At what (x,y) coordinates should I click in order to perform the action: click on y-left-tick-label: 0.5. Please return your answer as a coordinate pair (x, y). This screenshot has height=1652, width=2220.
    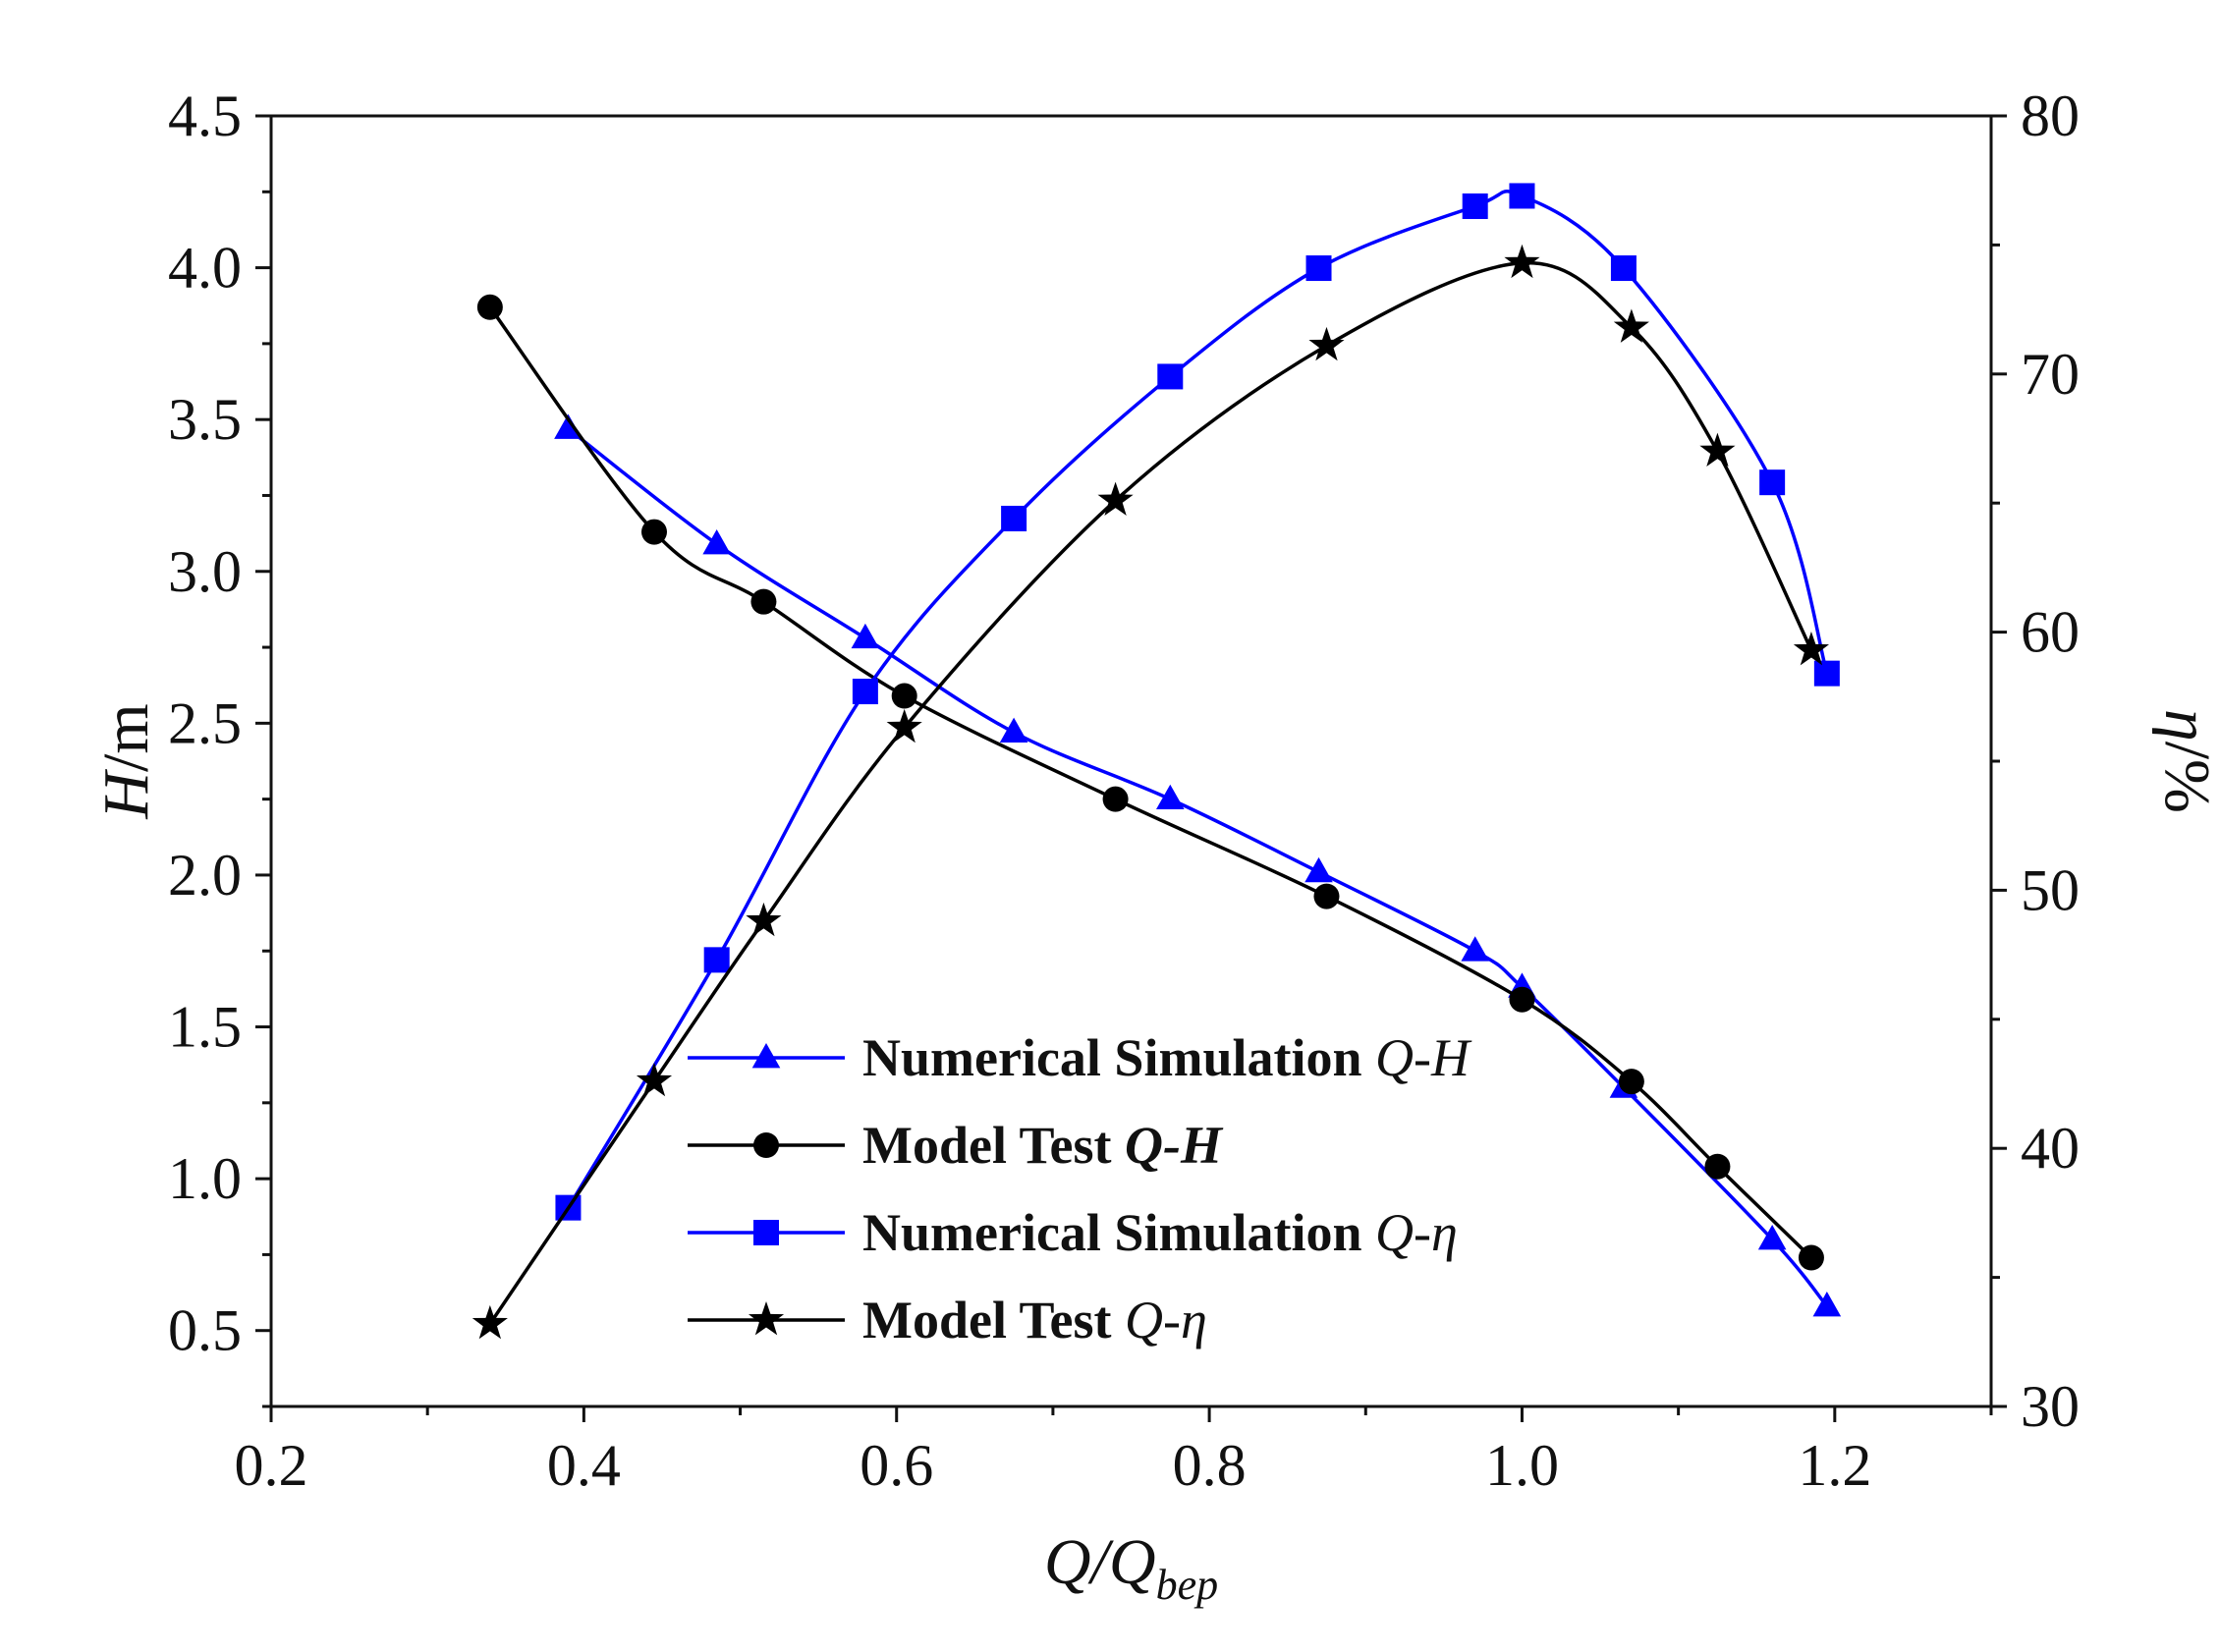
    Looking at the image, I should click on (205, 1330).